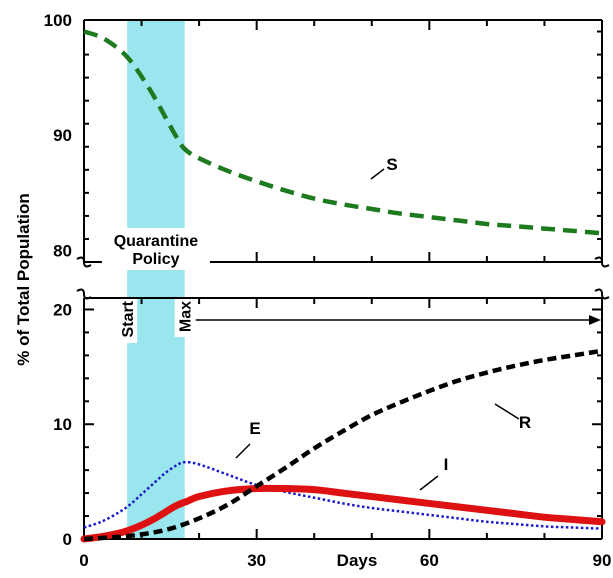  I want to click on policy-start-label-background, so click(127, 321).